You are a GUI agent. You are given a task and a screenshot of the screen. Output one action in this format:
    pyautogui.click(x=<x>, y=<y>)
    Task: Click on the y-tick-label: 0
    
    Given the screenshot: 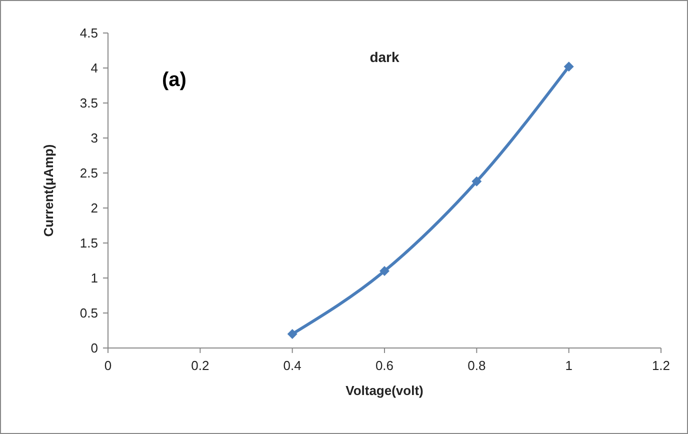 What is the action you would take?
    pyautogui.click(x=94, y=348)
    